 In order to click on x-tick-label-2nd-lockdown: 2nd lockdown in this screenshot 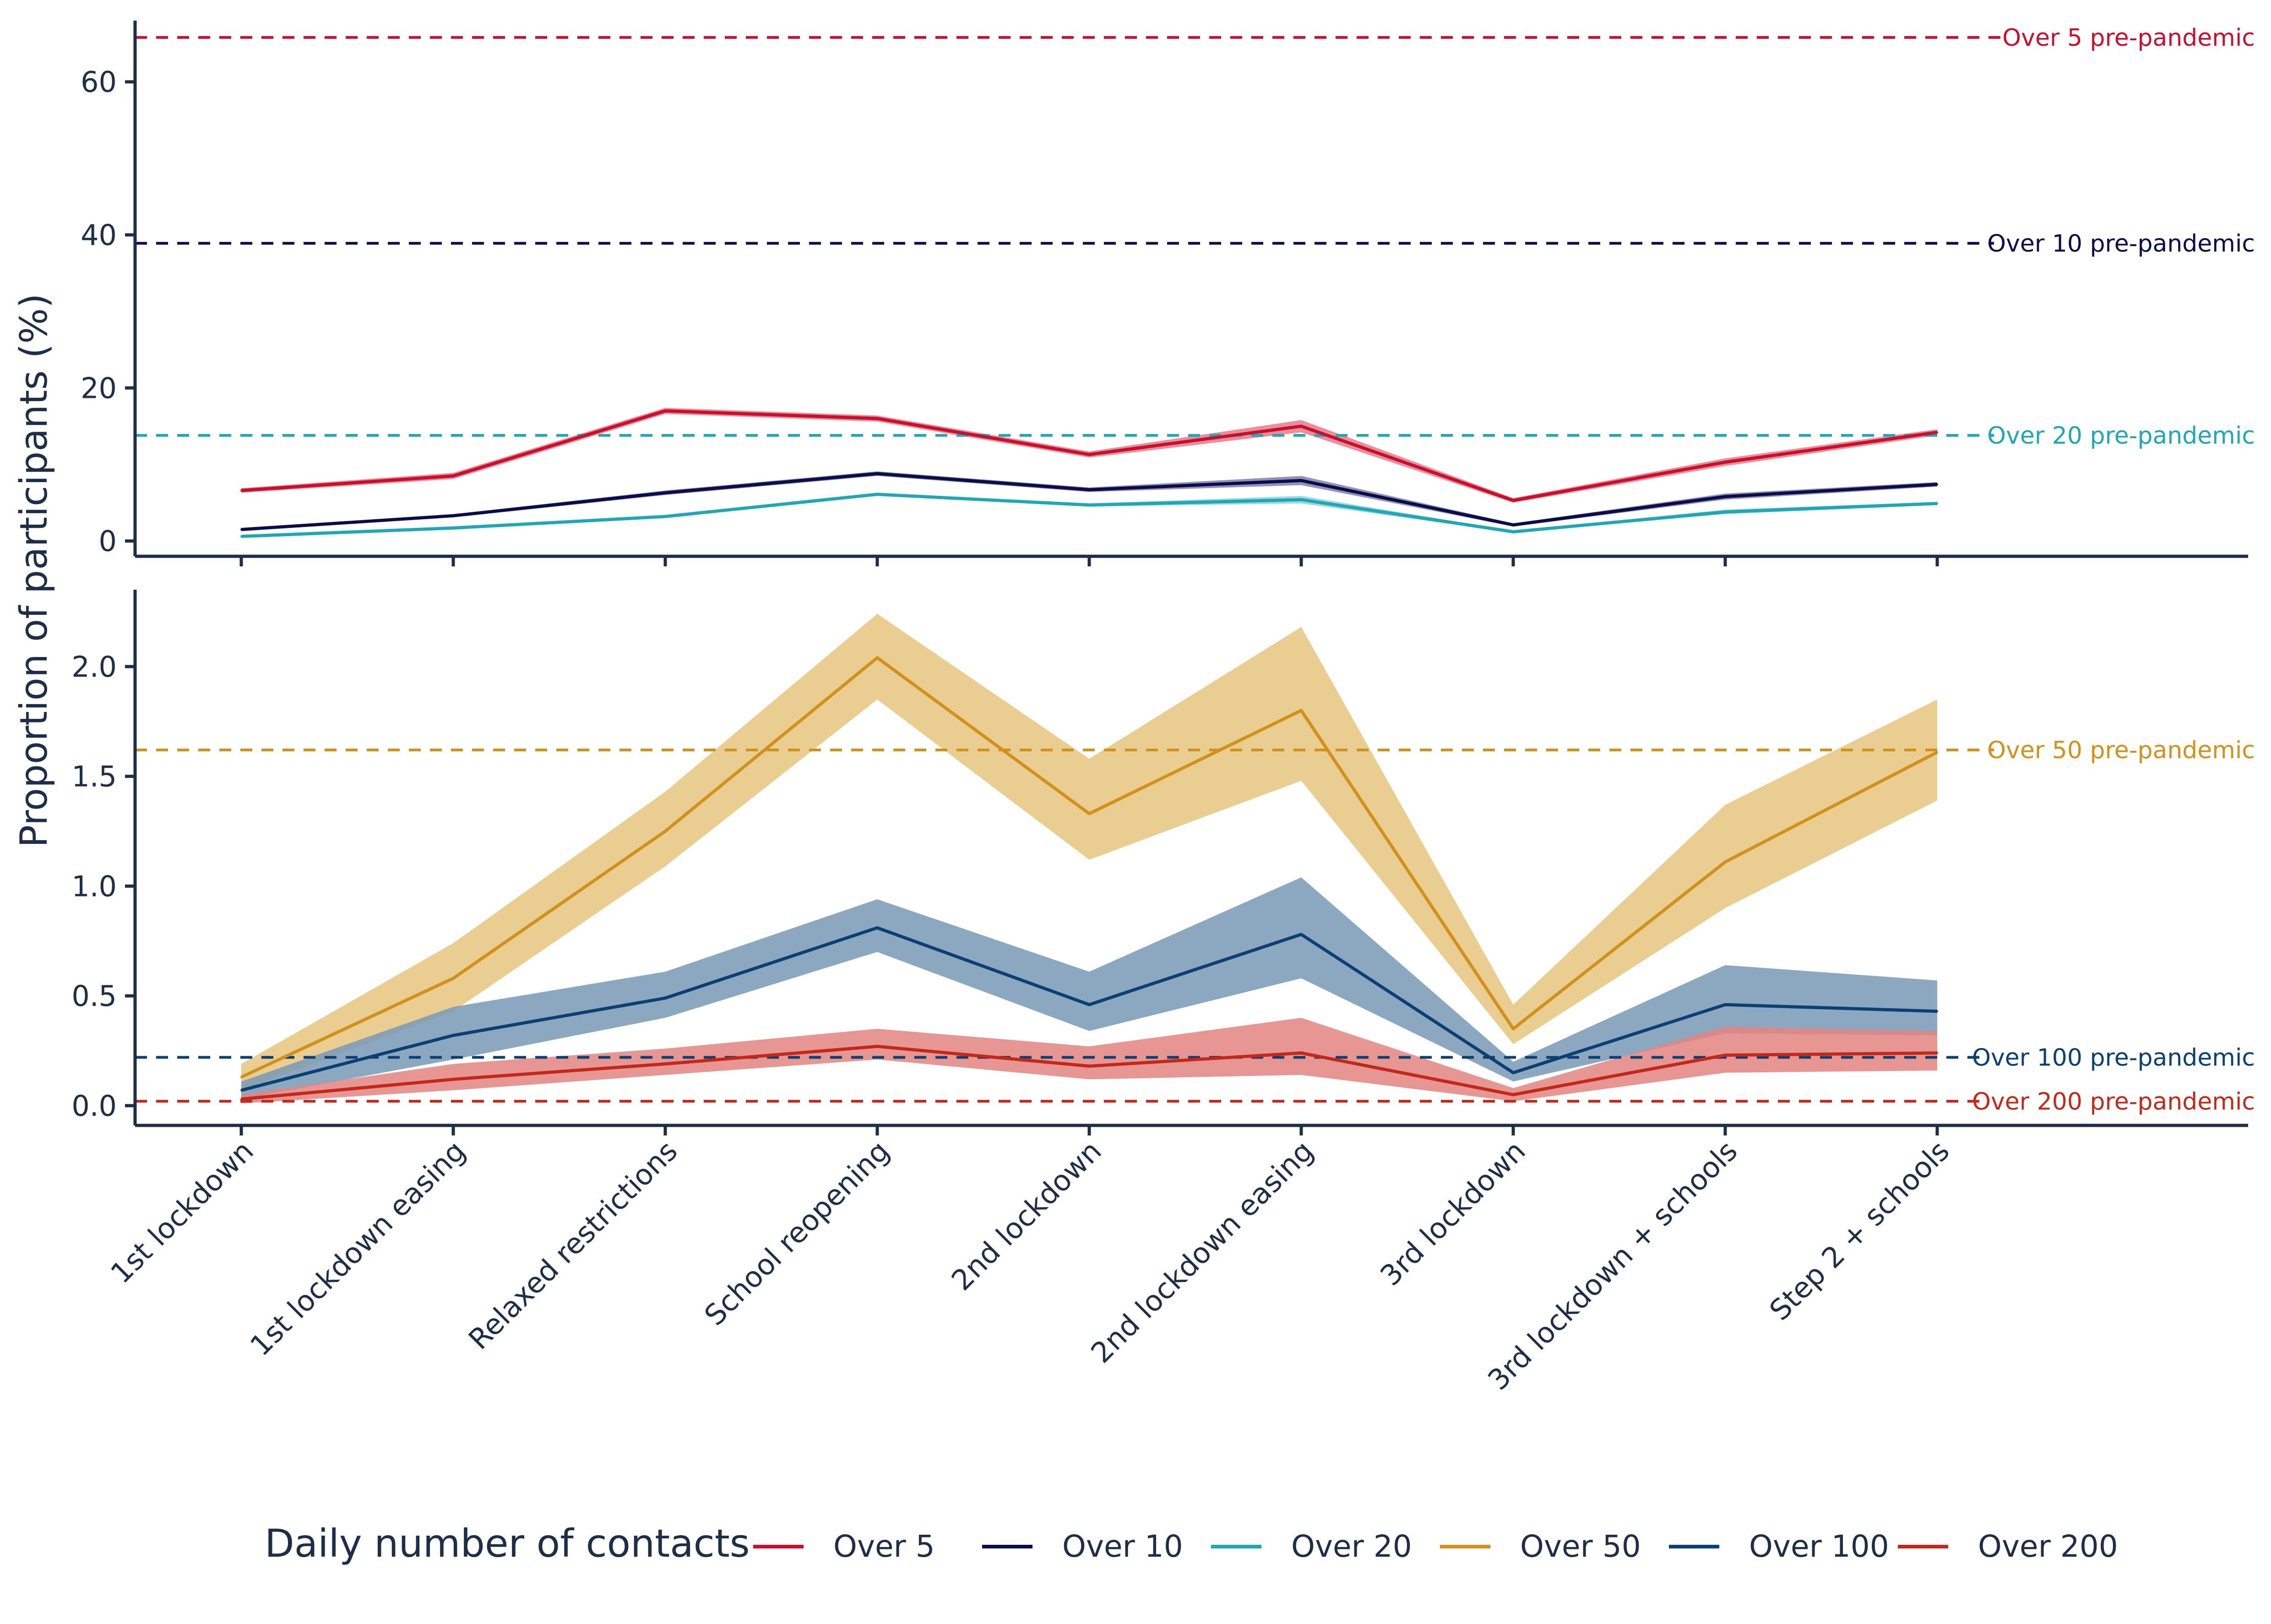, I will do `click(1026, 1215)`.